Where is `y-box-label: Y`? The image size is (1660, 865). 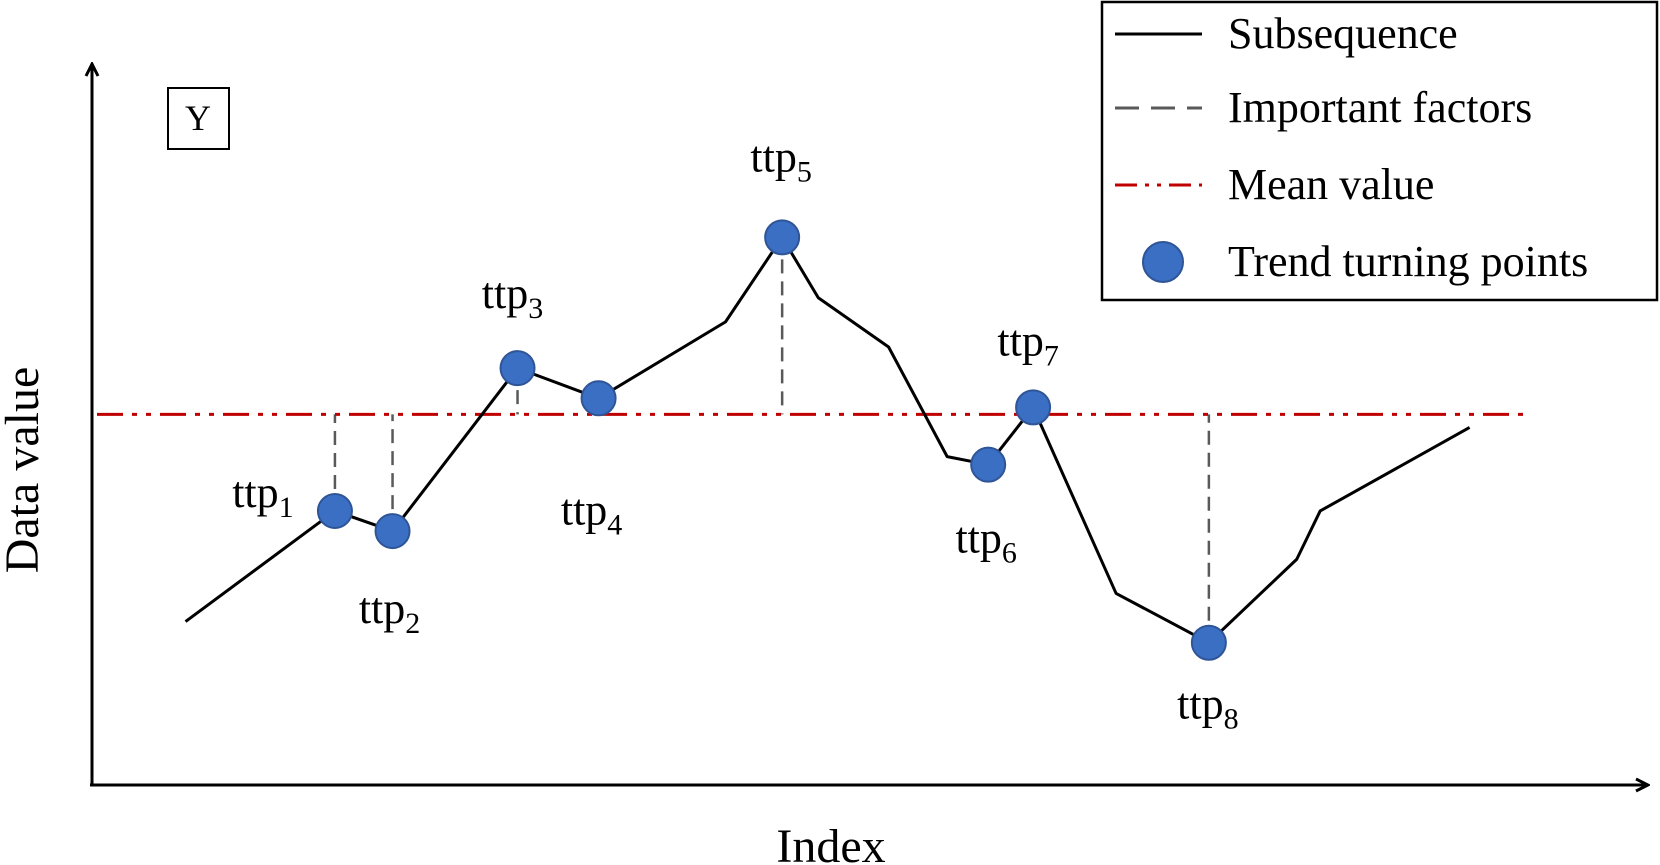 y-box-label: Y is located at coordinates (198, 118).